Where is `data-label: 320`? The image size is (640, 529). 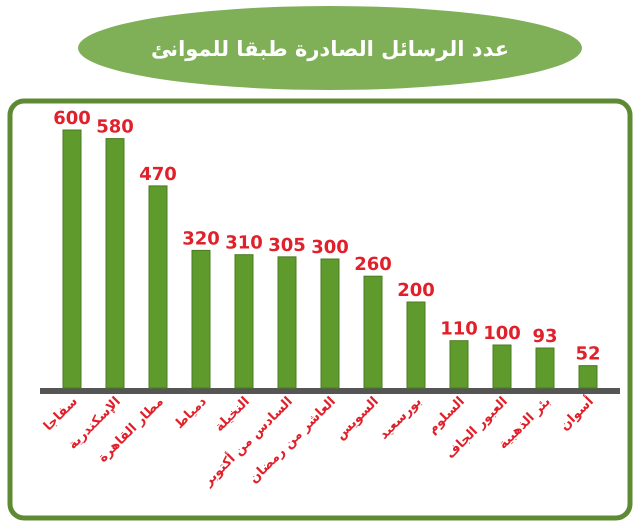
data-label: 320 is located at coordinates (201, 239).